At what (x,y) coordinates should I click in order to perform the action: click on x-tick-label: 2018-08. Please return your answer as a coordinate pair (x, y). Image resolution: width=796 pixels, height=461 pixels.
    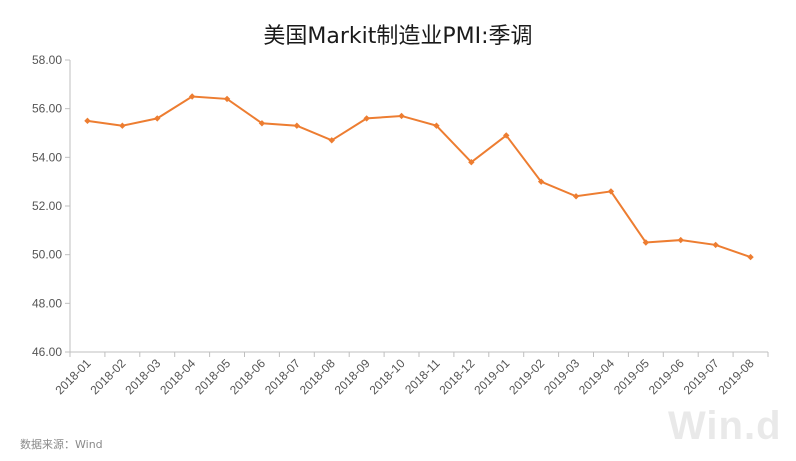
    Looking at the image, I should click on (317, 376).